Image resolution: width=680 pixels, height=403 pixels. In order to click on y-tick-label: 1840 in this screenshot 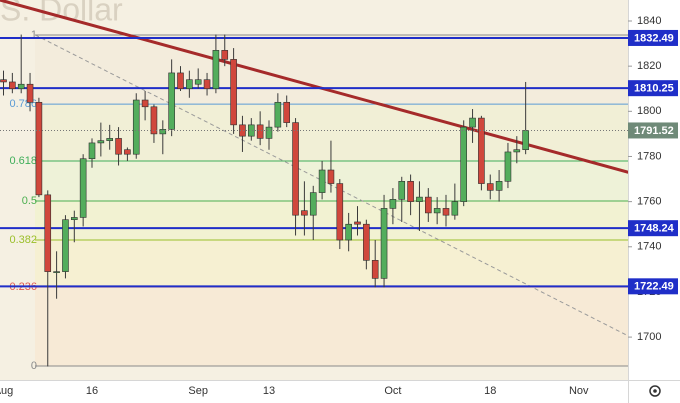, I will do `click(649, 21)`.